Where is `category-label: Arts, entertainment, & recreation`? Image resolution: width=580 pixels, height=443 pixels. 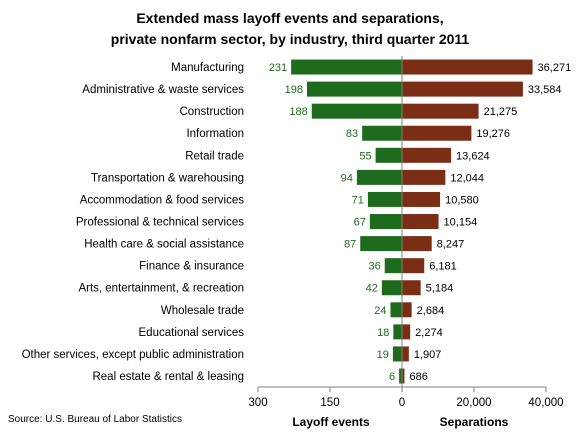 category-label: Arts, entertainment, & recreation is located at coordinates (161, 289).